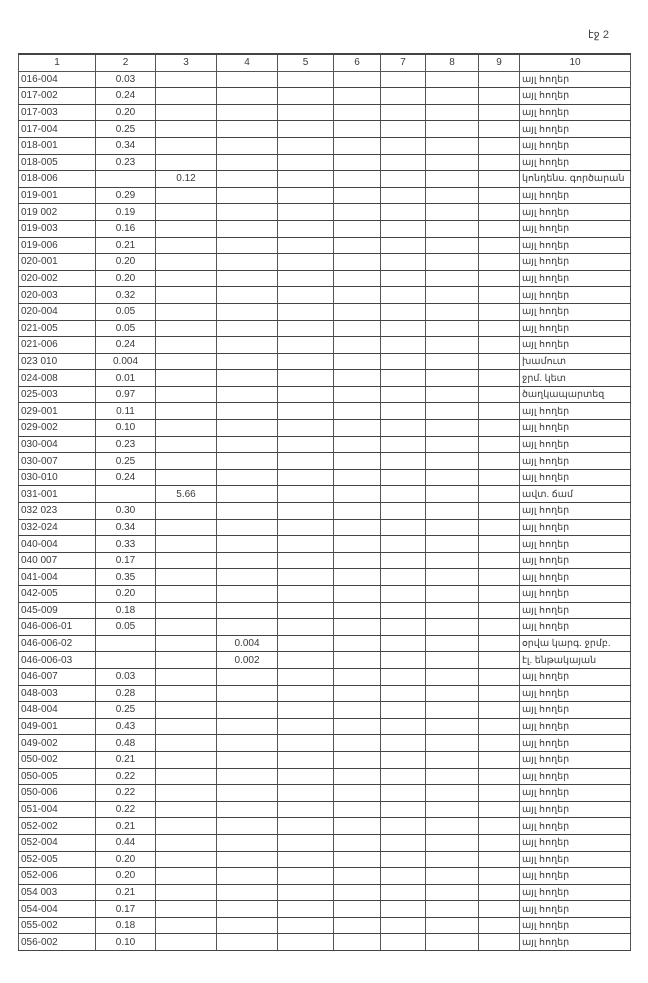  What do you see at coordinates (324, 361) in the screenshot?
I see `table-row: 023 010 0.004 խամուտ` at bounding box center [324, 361].